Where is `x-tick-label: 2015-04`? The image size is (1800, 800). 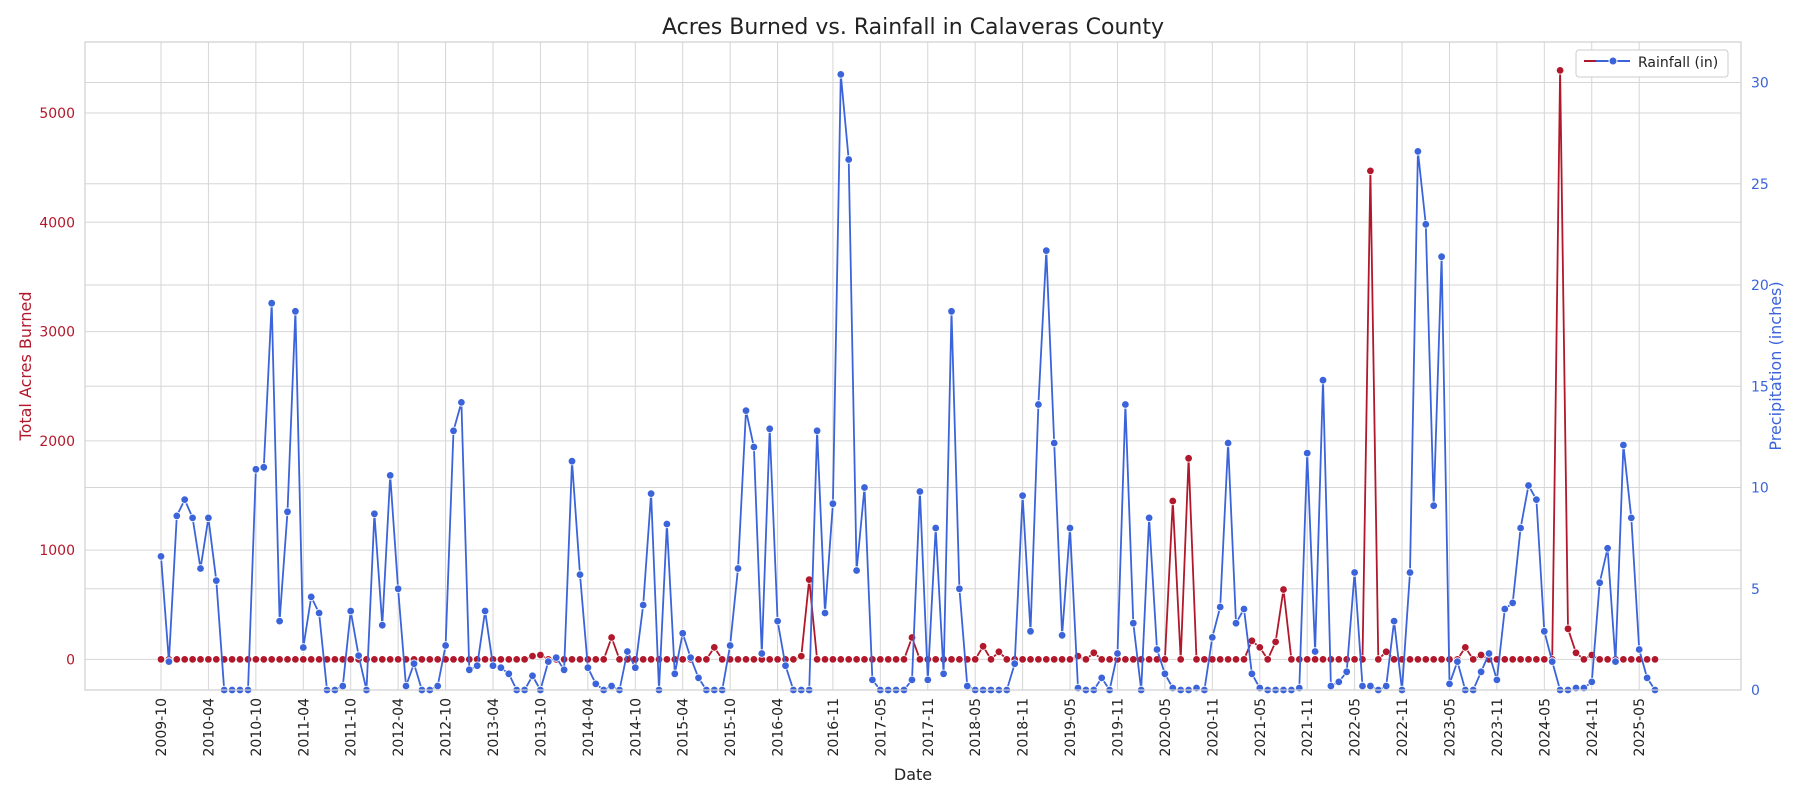 x-tick-label: 2015-04 is located at coordinates (684, 727).